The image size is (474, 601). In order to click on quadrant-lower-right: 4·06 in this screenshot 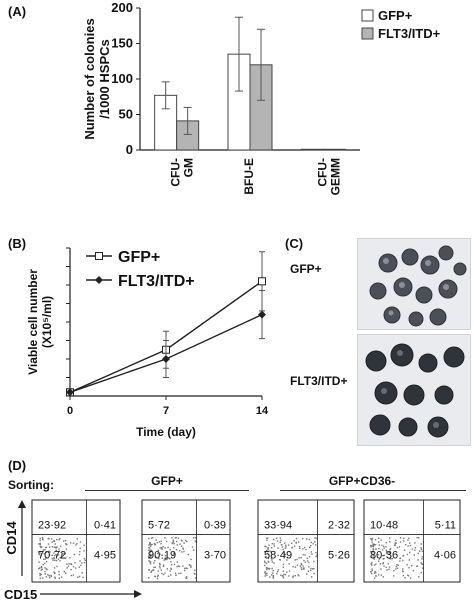, I will do `click(445, 555)`.